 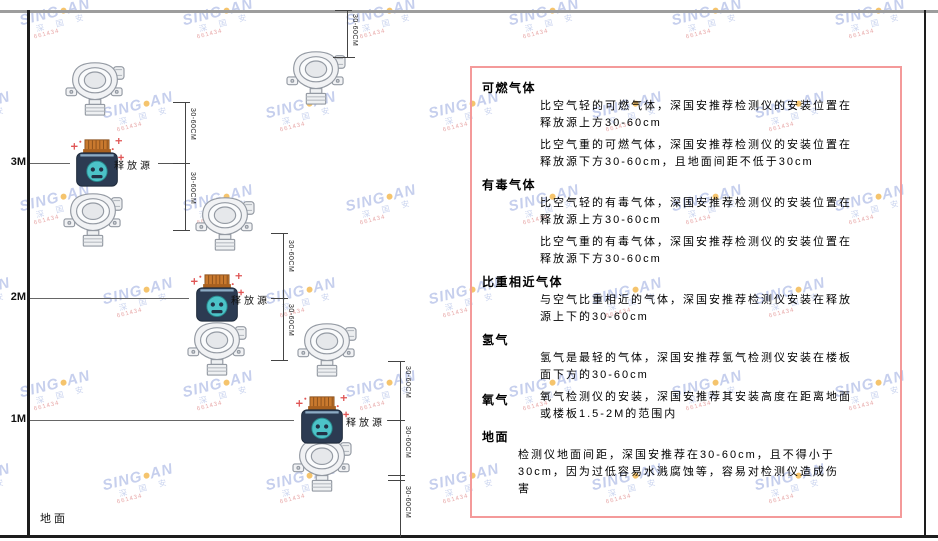 What do you see at coordinates (696, 250) in the screenshot?
I see `section-paragraph: 比空气重的有毒气体，深国安推荐检测仪的安装位置在释放源下方30-60cm` at bounding box center [696, 250].